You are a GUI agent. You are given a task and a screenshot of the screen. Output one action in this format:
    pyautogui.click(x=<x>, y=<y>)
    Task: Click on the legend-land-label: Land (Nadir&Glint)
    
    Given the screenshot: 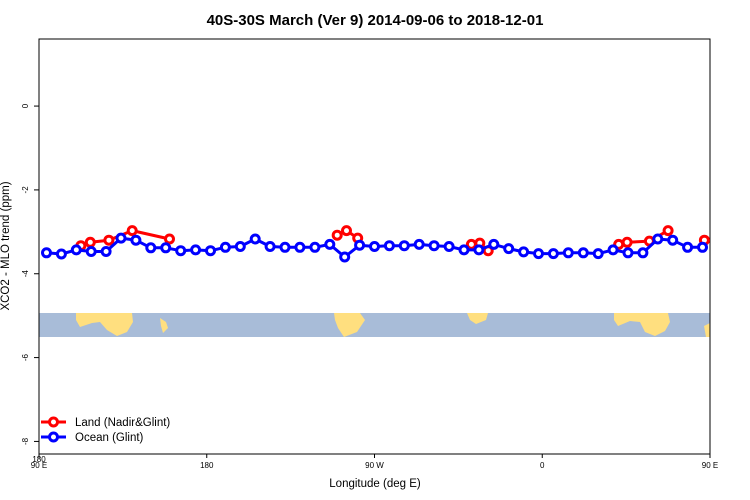 What is the action you would take?
    pyautogui.click(x=122, y=423)
    